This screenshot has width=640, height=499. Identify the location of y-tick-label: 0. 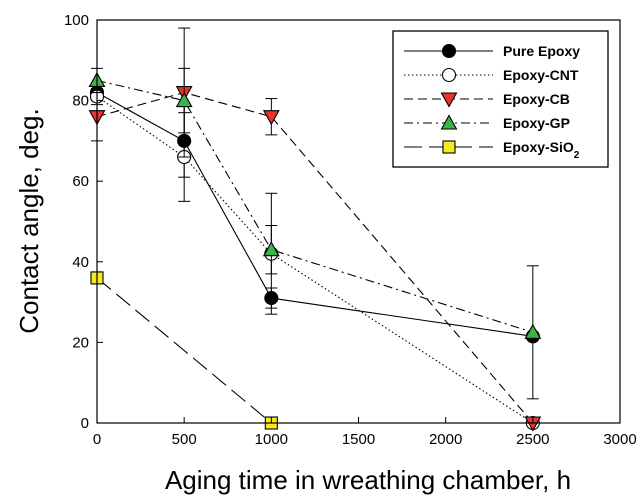
(85, 423).